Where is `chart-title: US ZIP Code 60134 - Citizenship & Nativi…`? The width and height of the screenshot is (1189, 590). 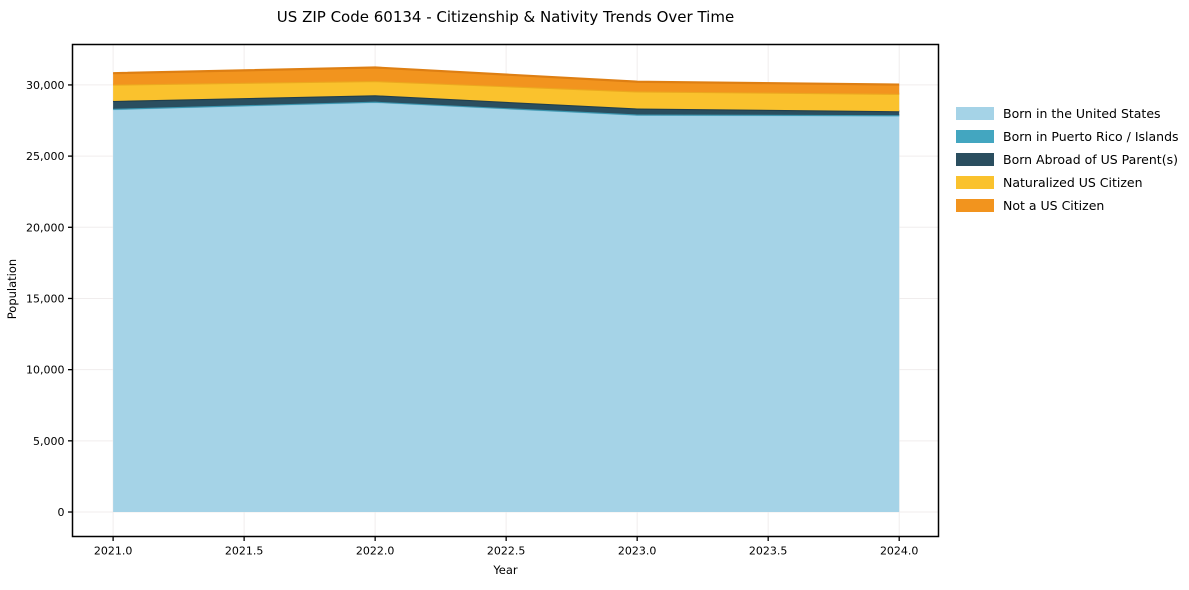 chart-title: US ZIP Code 60134 - Citizenship & Nativi… is located at coordinates (505, 17).